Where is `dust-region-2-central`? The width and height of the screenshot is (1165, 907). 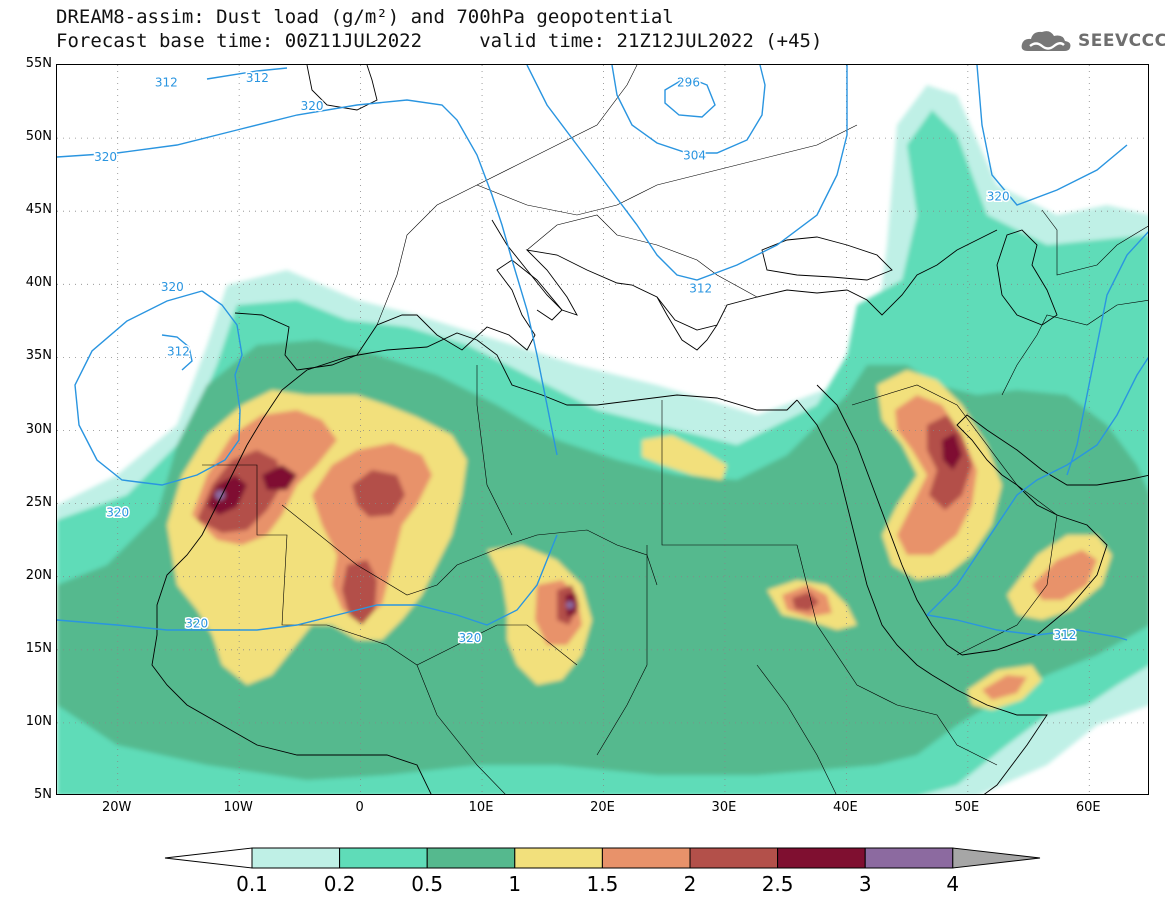 dust-region-2-central is located at coordinates (378, 493).